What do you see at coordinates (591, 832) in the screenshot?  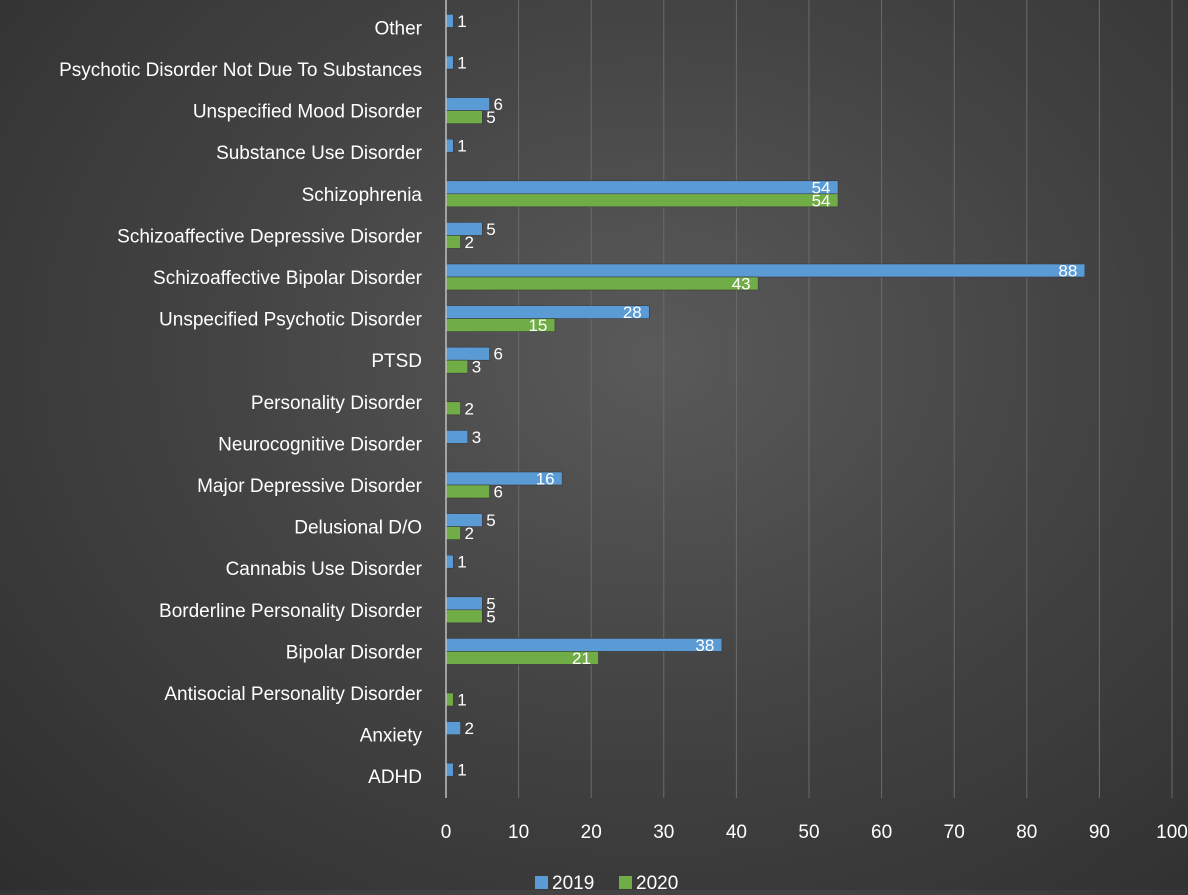 I see `x-tick-label: 20` at bounding box center [591, 832].